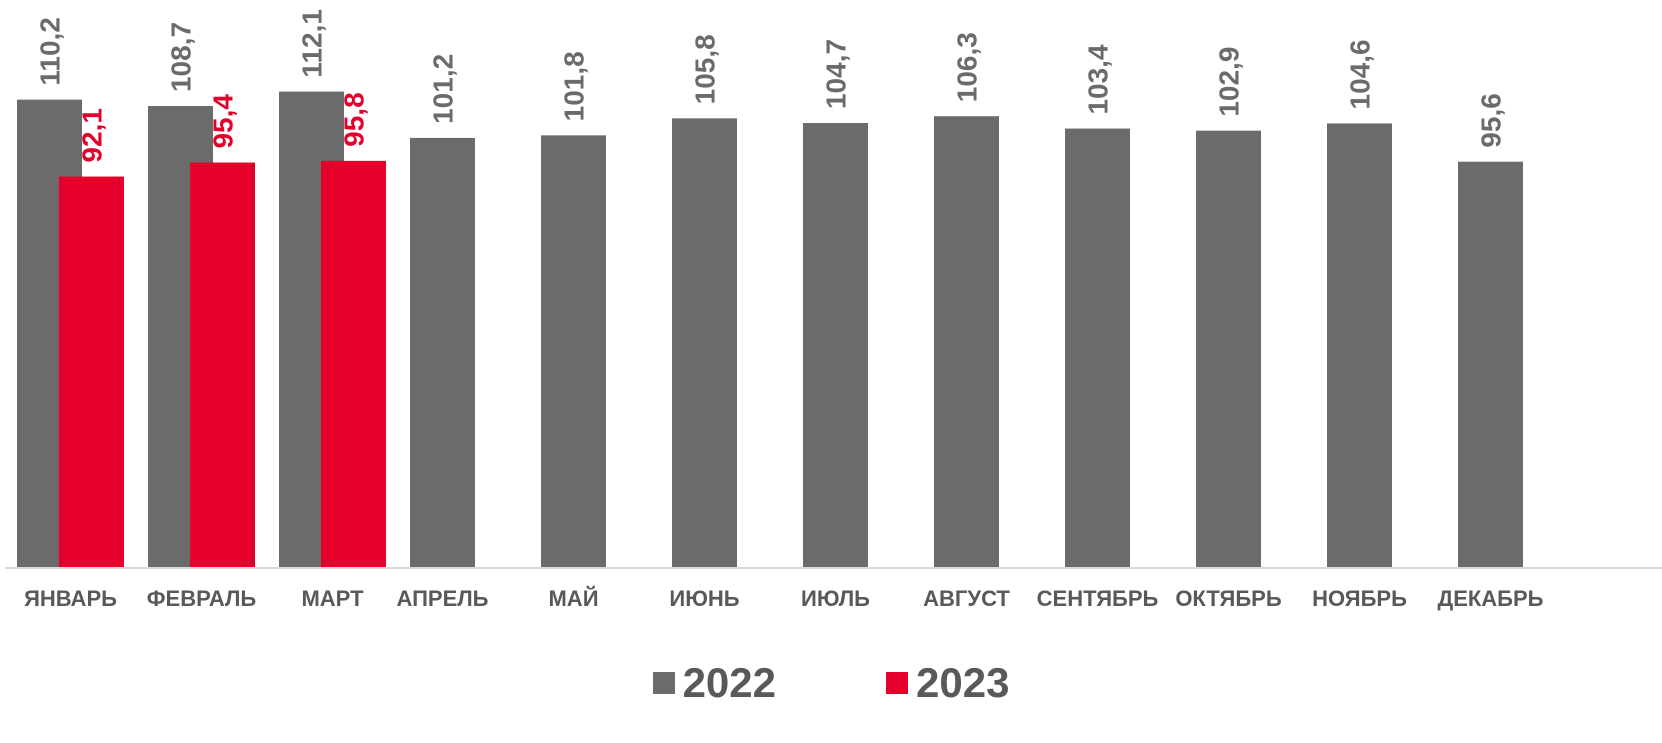 The image size is (1662, 743). What do you see at coordinates (1098, 598) in the screenshot?
I see `category-label-month-9: СЕНТЯБРЬ` at bounding box center [1098, 598].